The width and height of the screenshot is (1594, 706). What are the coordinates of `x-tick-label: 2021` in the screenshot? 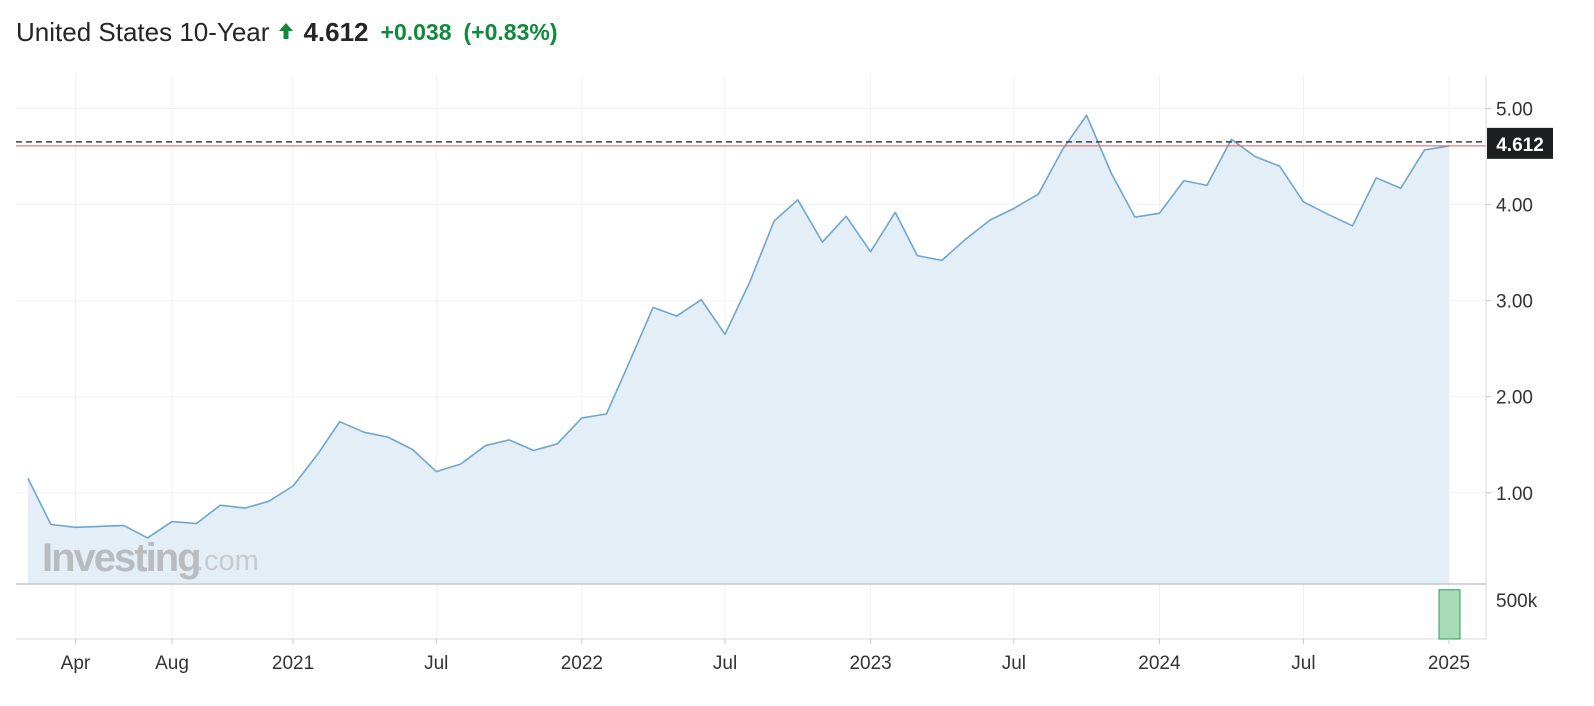 It's located at (293, 663).